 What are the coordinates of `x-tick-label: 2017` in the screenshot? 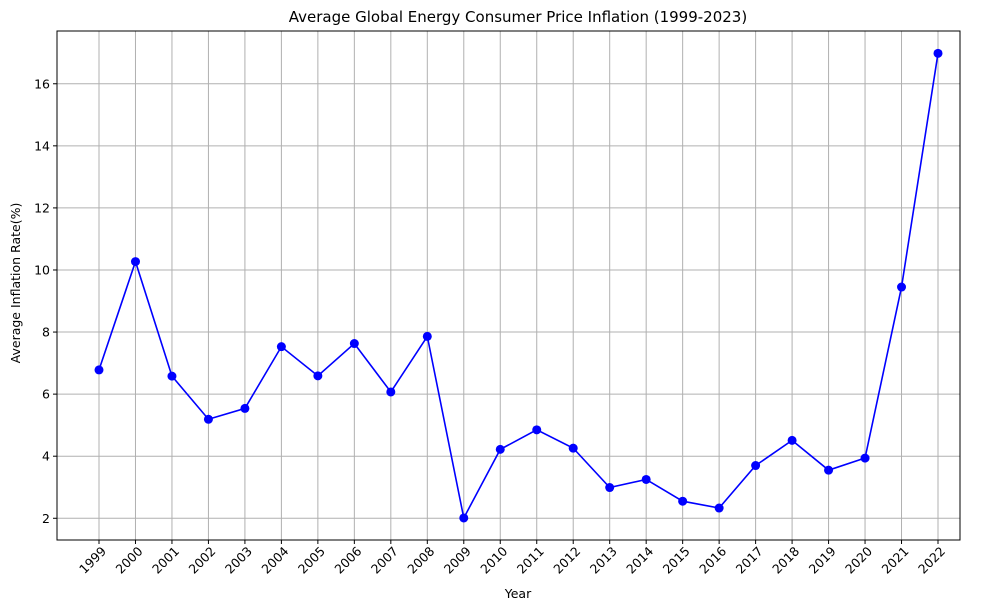 It's located at (749, 560).